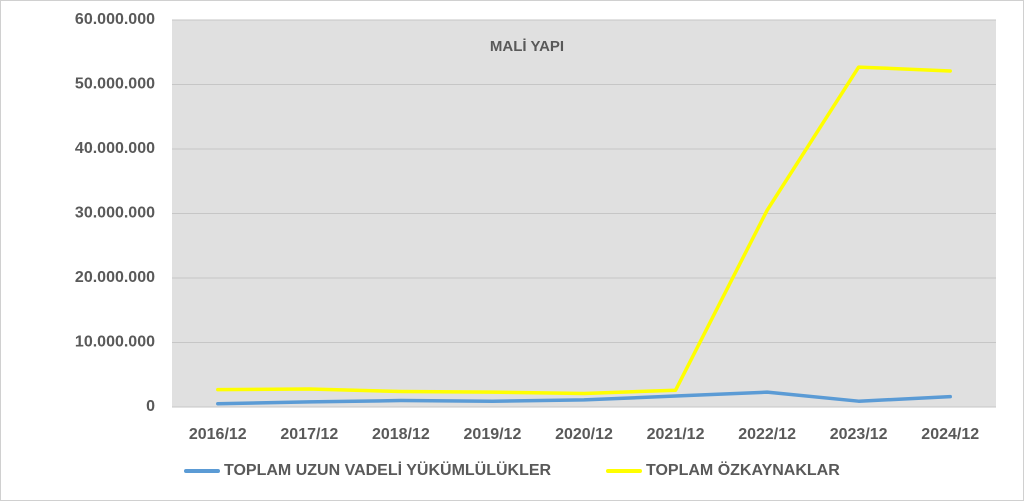 This screenshot has height=501, width=1024. What do you see at coordinates (388, 469) in the screenshot?
I see `legend-label: TOPLAM UZUN VADELİ YÜKÜMLÜLÜKLER` at bounding box center [388, 469].